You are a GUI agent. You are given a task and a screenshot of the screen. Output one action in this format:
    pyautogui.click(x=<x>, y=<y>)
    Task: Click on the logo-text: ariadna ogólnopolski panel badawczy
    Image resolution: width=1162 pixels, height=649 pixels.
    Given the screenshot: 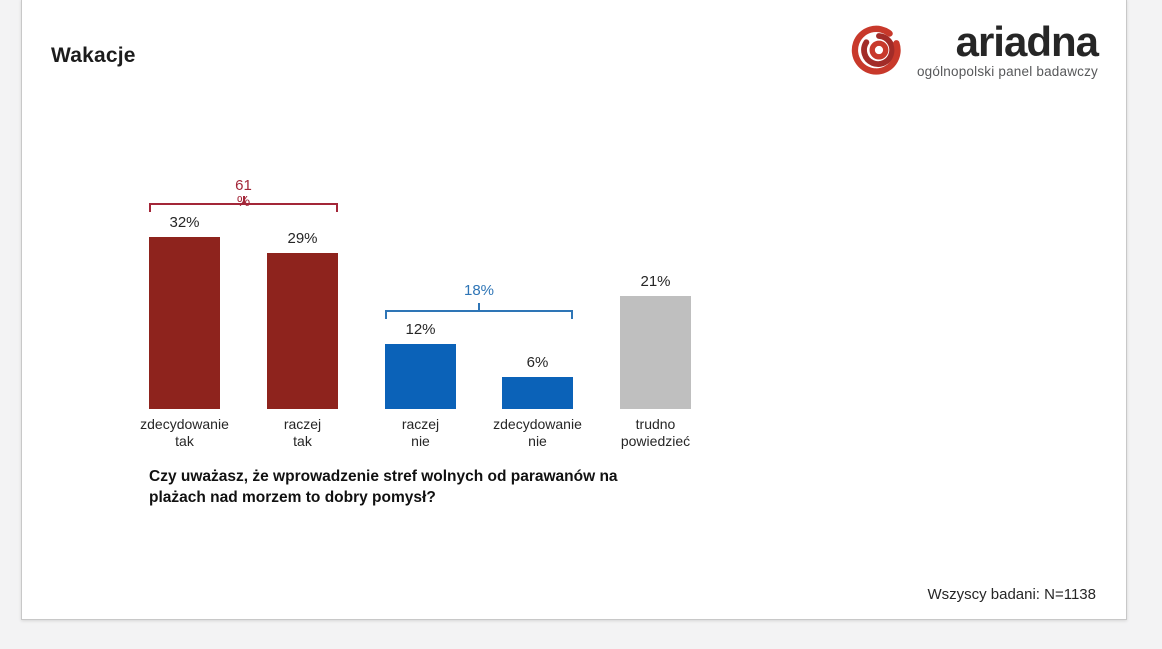 What is the action you would take?
    pyautogui.click(x=1007, y=48)
    